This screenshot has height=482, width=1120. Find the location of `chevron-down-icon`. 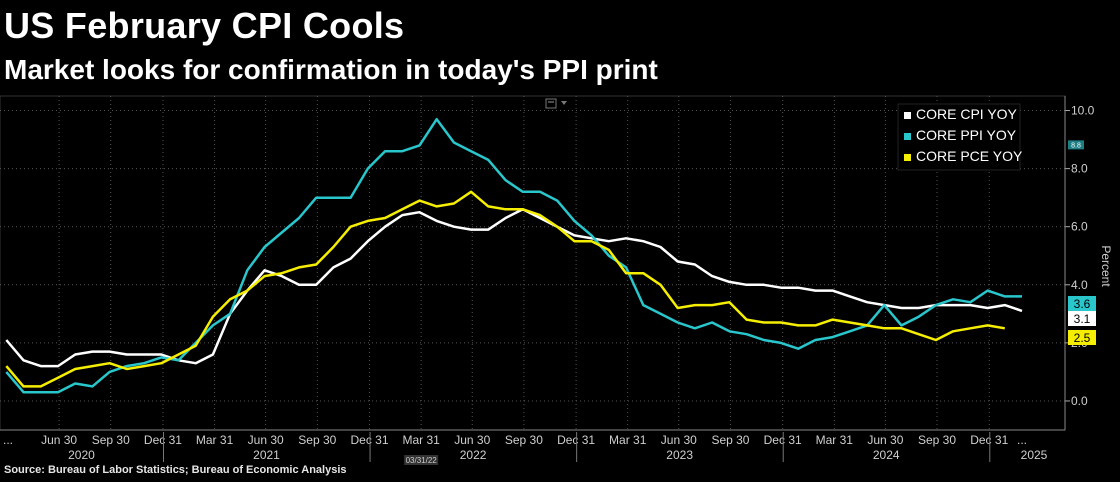

chevron-down-icon is located at coordinates (564, 103).